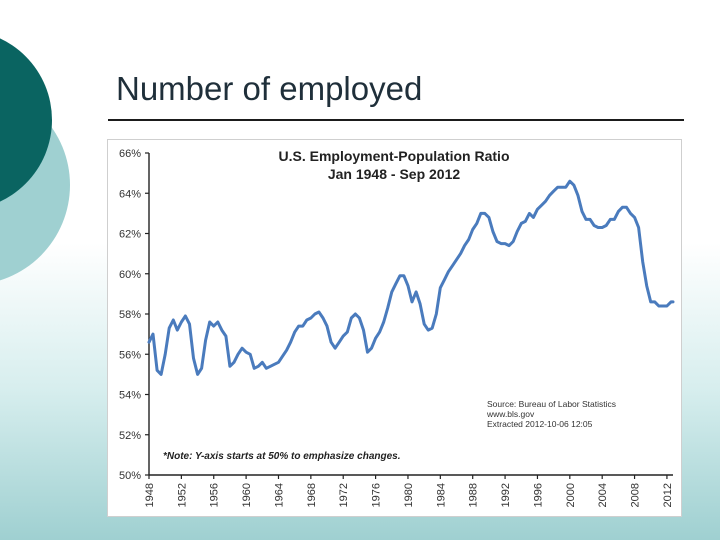 This screenshot has width=720, height=540. I want to click on y-tick-label: 64%, so click(130, 194).